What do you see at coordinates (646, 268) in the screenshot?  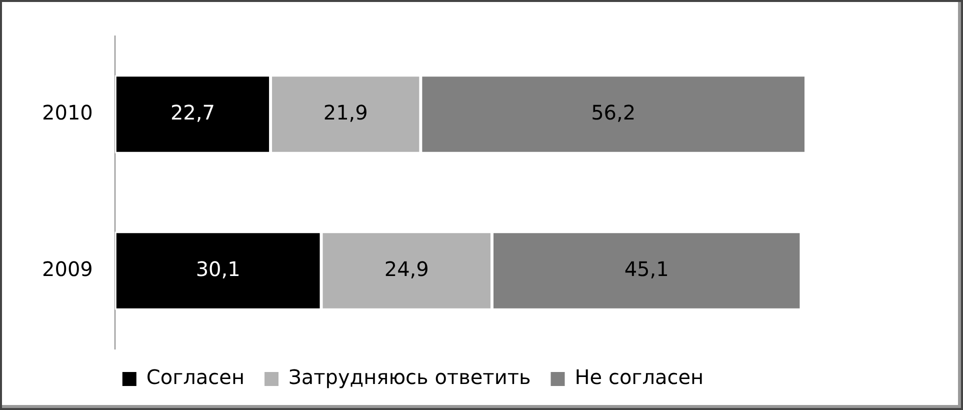 I see `data-label: 45,1` at bounding box center [646, 268].